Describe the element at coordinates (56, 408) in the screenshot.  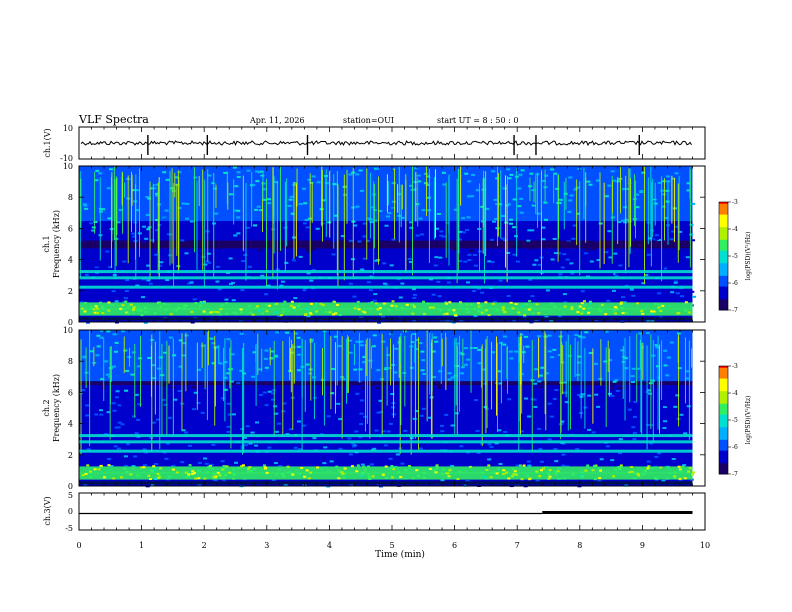
I see `ch2-freq-label: Frequency (kHz)` at that location.